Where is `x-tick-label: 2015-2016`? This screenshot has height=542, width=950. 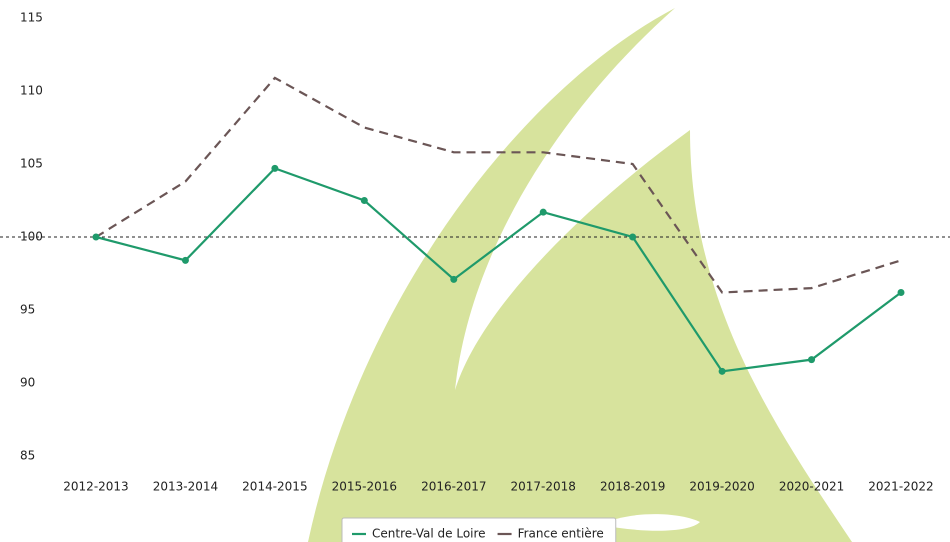
x-tick-label: 2015-2016 is located at coordinates (364, 487).